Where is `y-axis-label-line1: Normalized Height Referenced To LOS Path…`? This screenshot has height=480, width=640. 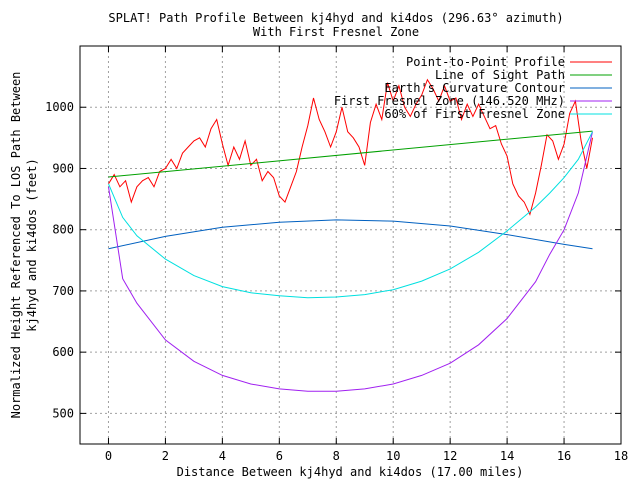 y-axis-label-line1: Normalized Height Referenced To LOS Path… is located at coordinates (16, 245).